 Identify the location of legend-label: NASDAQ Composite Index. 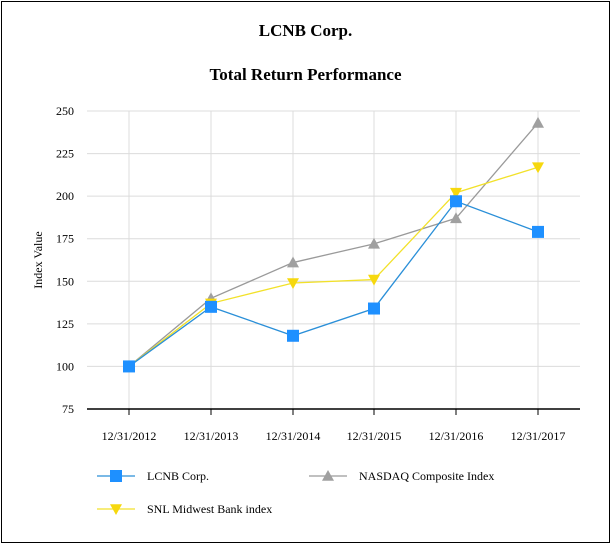
(426, 476).